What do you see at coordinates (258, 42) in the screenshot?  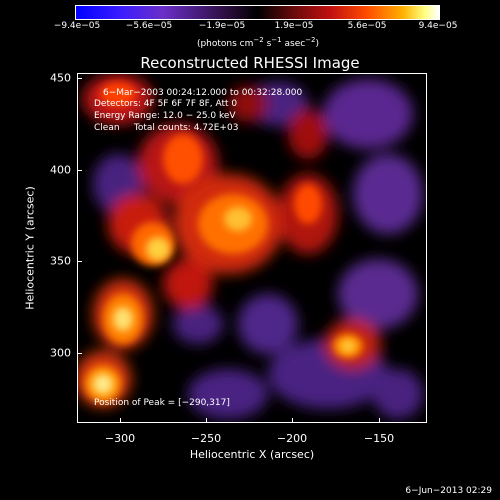 I see `colorbar-units: (photons cm−2 s−1 asec−2)` at bounding box center [258, 42].